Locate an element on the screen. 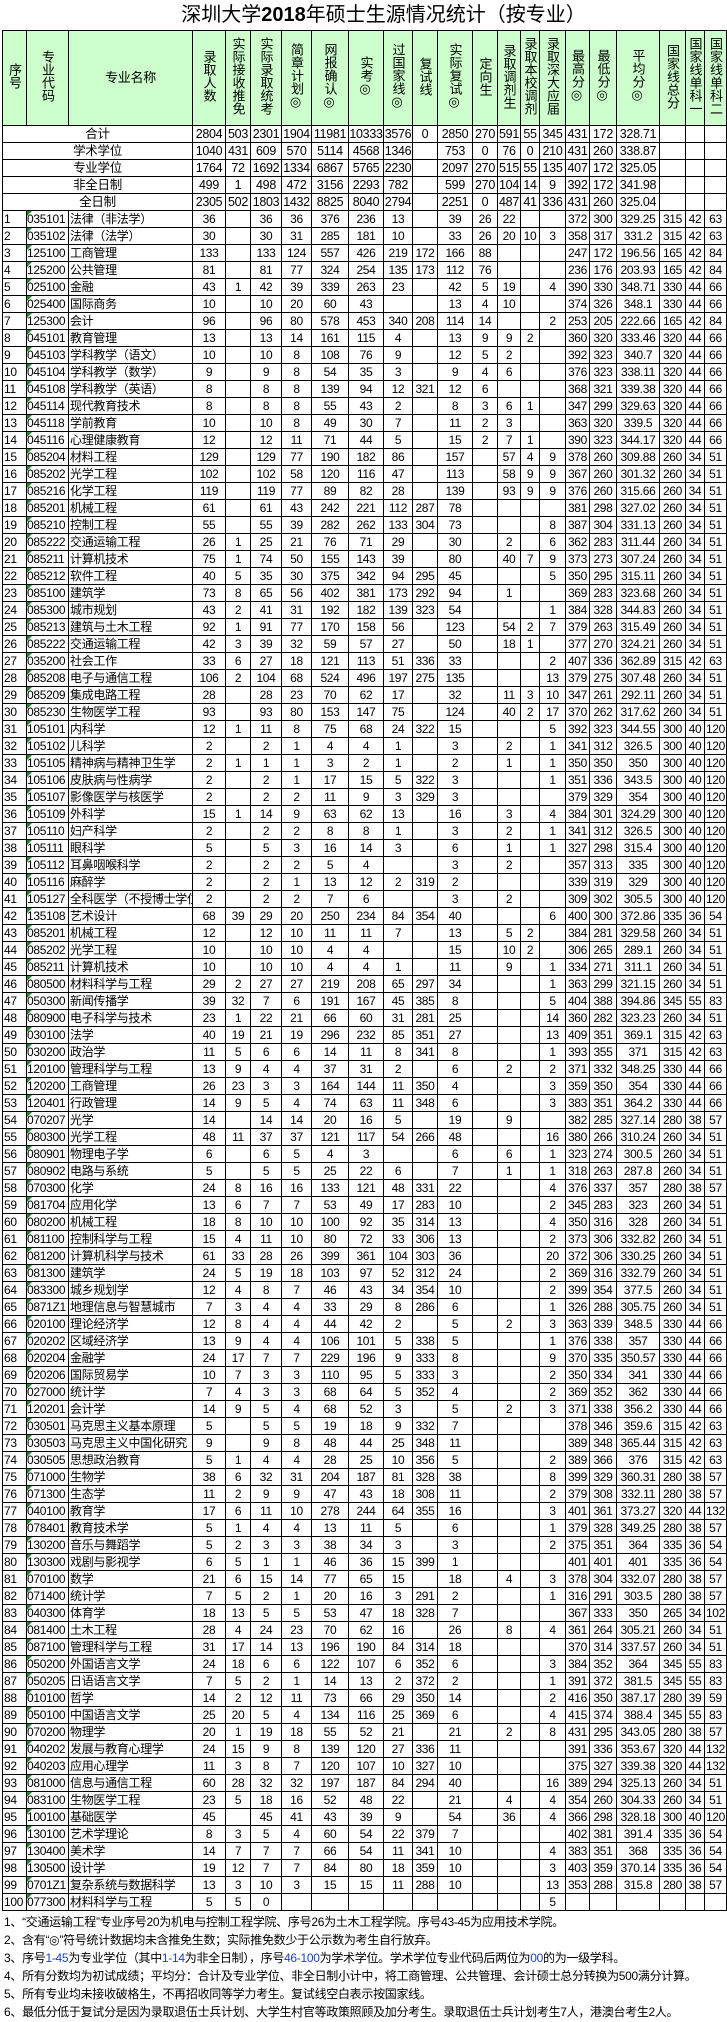  major-code: 085300 is located at coordinates (47, 610).